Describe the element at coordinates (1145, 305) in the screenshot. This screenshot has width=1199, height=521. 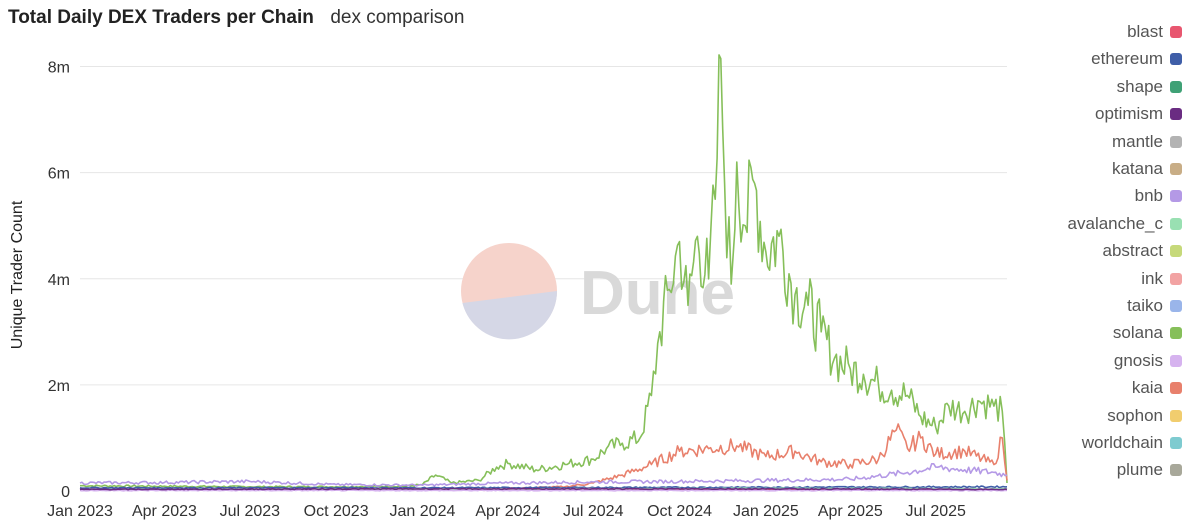
I see `legend-label: taiko` at that location.